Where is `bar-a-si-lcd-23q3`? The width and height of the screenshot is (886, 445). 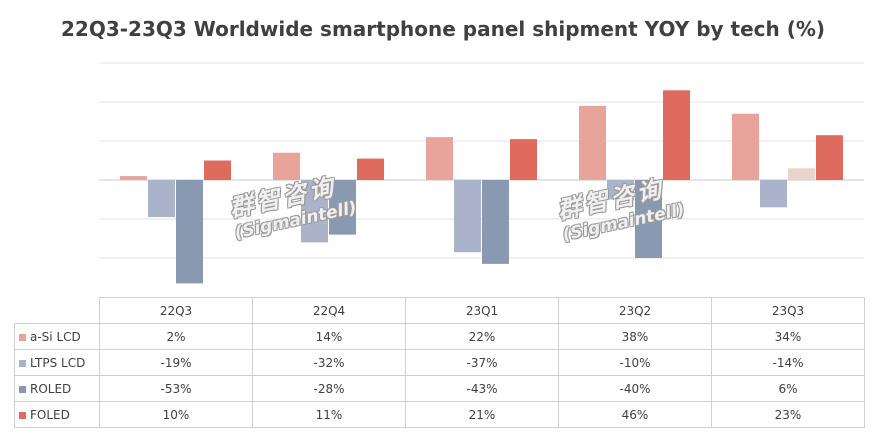
bar-a-si-lcd-23q3 is located at coordinates (745, 146).